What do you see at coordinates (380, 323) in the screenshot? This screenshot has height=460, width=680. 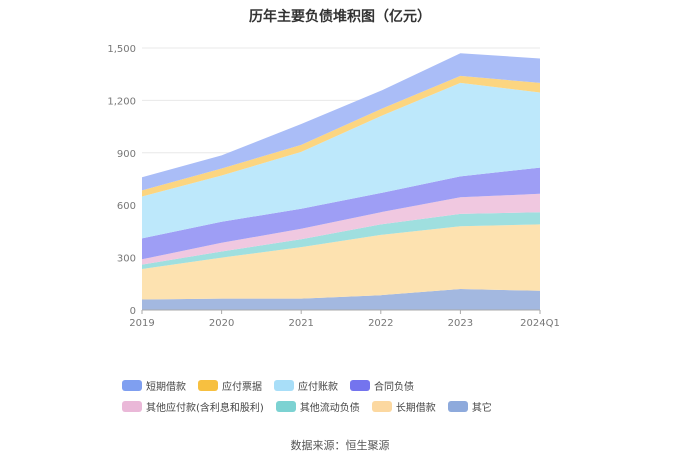 I see `x-tick-label: 2022` at bounding box center [380, 323].